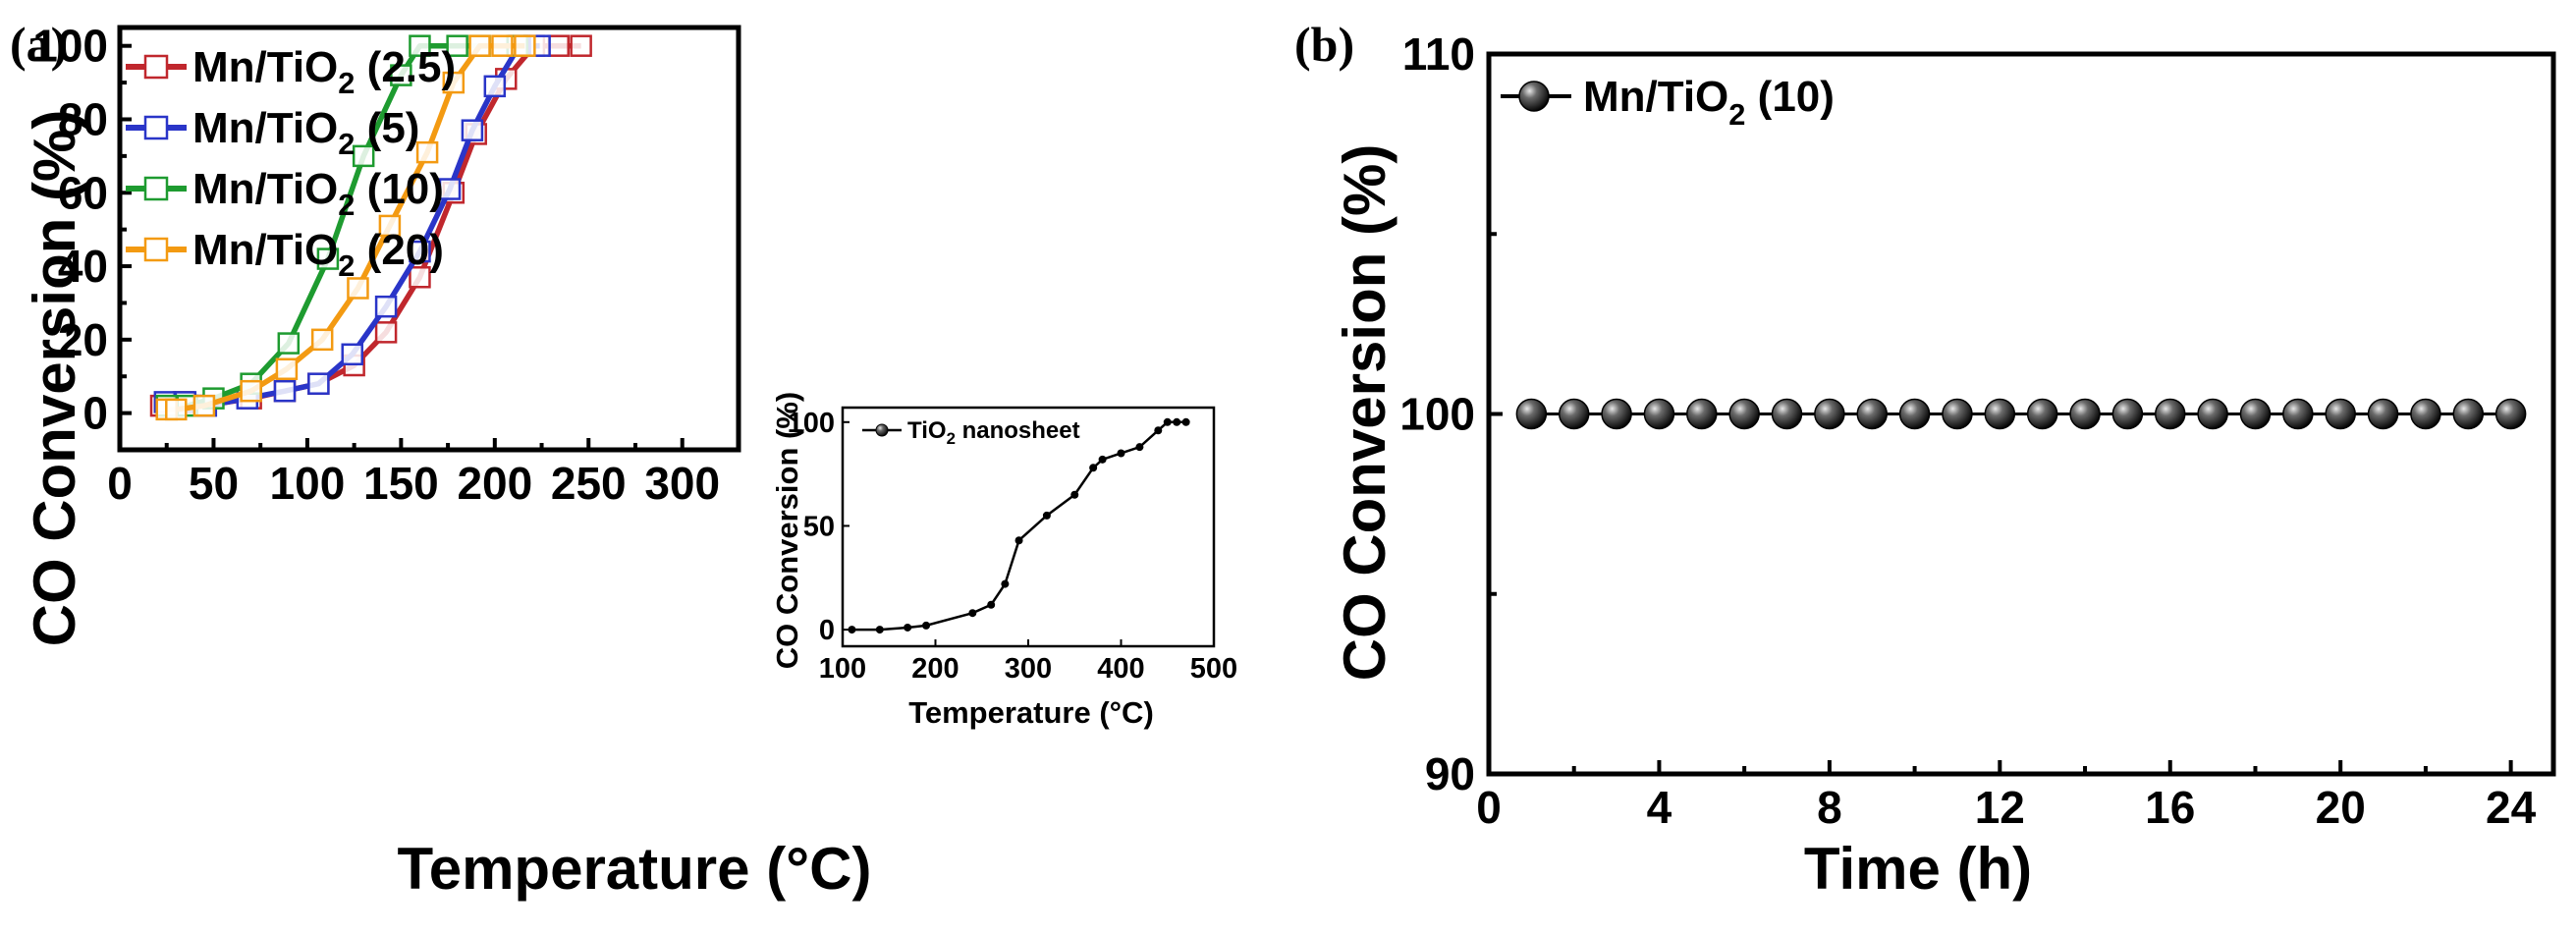  What do you see at coordinates (214, 483) in the screenshot?
I see `panel-a-x-tick-label: 50` at bounding box center [214, 483].